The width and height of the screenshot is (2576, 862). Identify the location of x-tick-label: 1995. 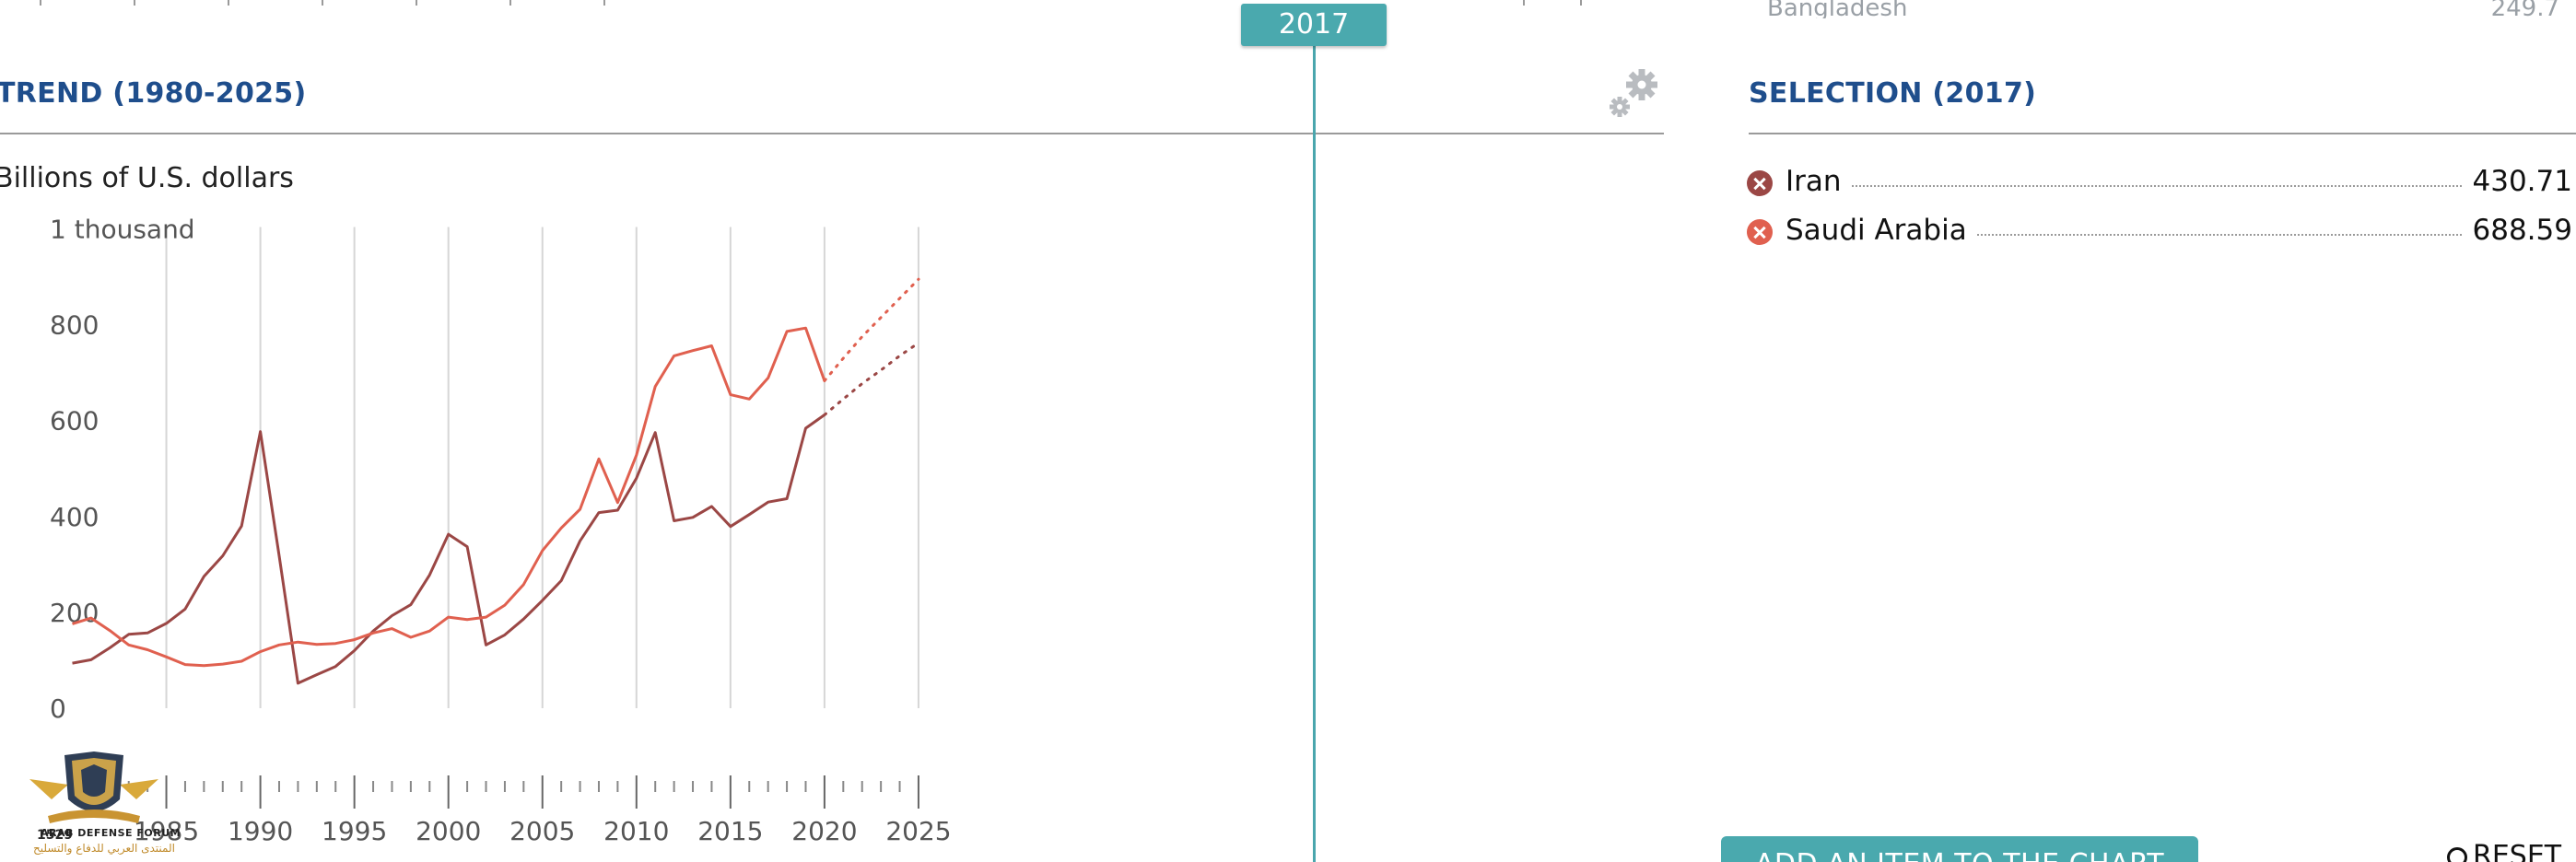
(354, 831).